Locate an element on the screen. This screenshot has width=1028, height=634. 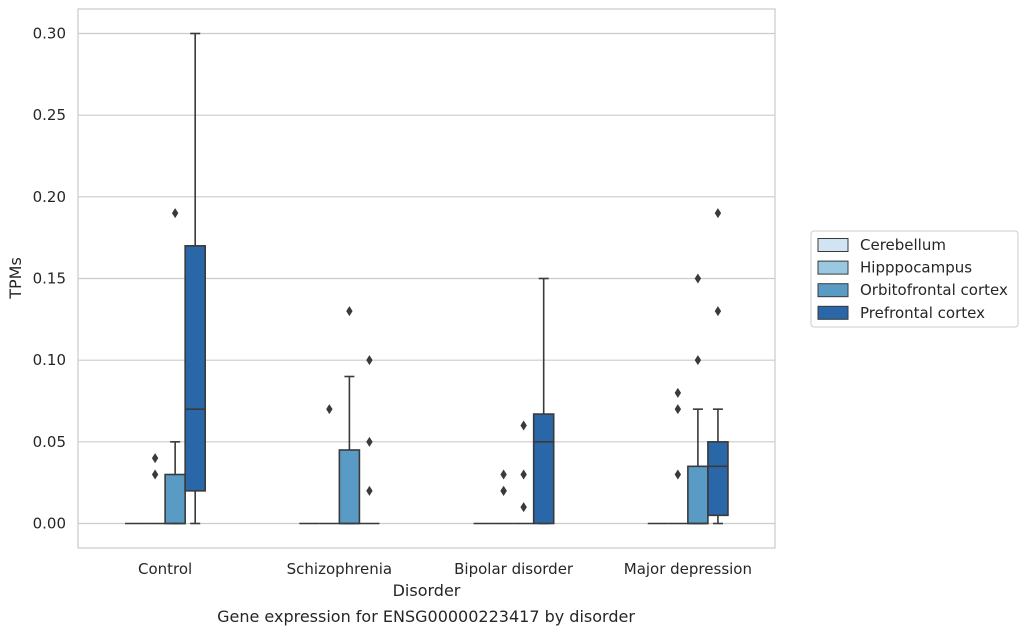
legend-frame is located at coordinates (914, 279).